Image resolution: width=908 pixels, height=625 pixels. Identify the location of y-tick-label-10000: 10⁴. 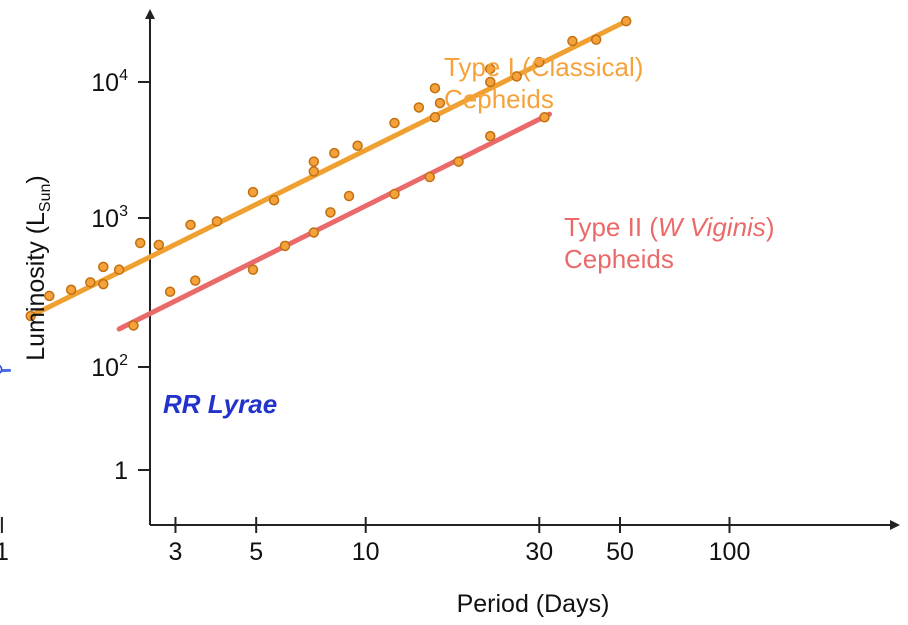
(109, 82).